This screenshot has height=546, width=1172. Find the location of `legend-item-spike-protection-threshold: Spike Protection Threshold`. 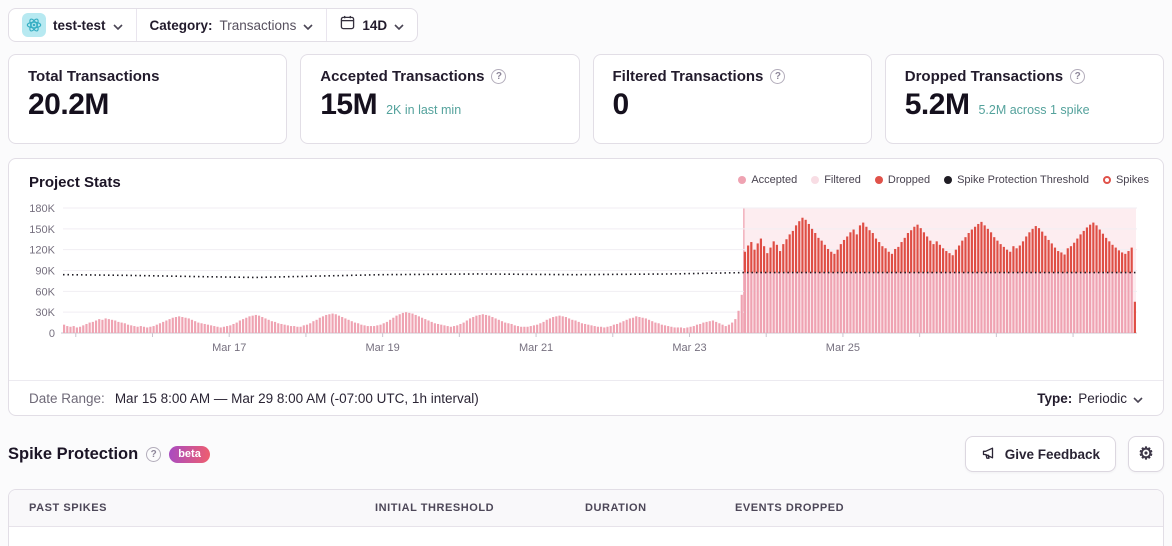

legend-item-spike-protection-threshold: Spike Protection Threshold is located at coordinates (1016, 180).